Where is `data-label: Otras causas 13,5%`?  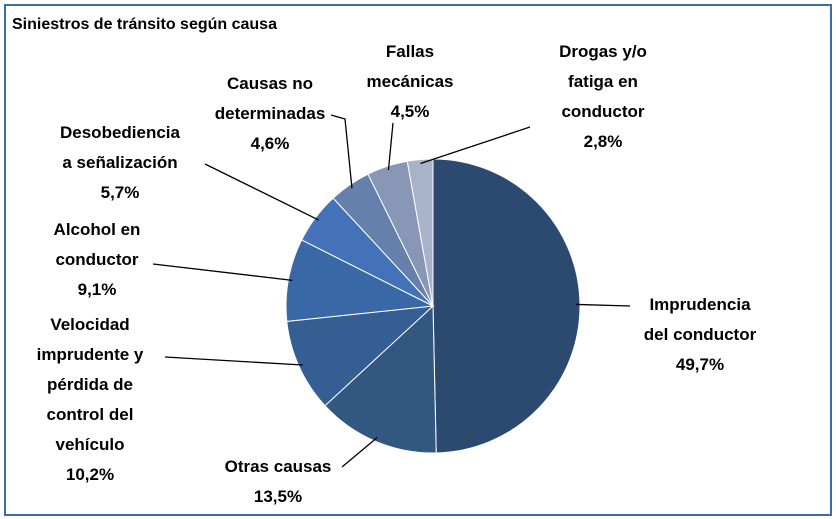
data-label: Otras causas 13,5% is located at coordinates (278, 482).